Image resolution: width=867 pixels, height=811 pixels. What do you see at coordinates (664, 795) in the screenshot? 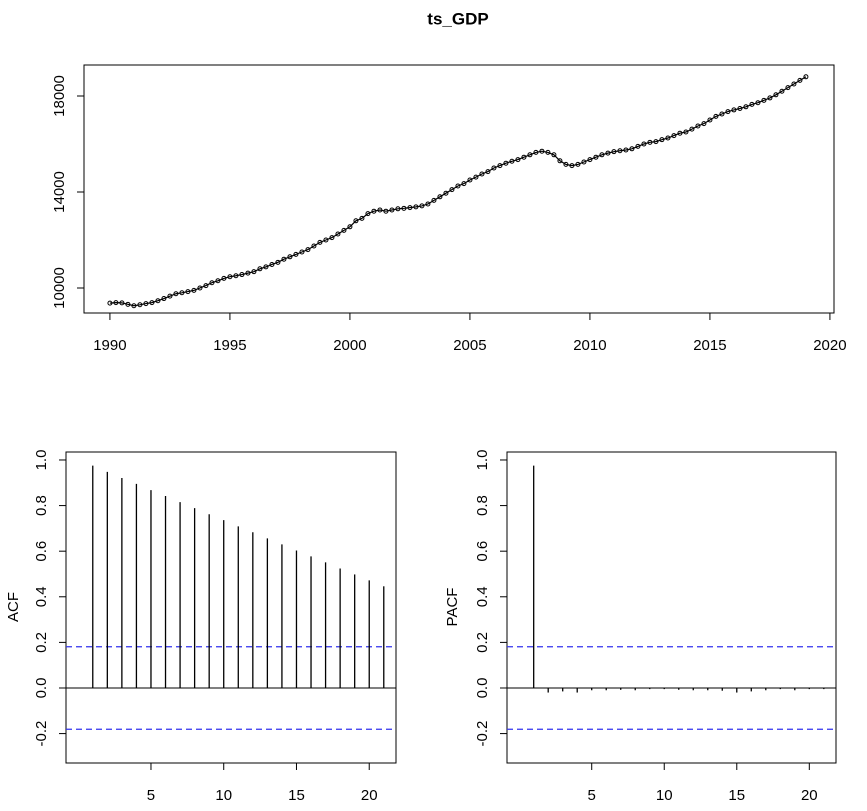
I see `x-tick-label: 10` at bounding box center [664, 795].